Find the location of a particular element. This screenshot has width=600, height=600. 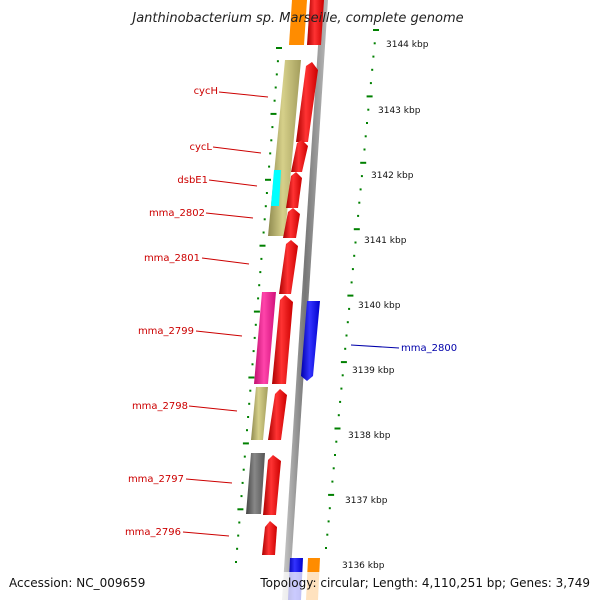

feature-top-red is located at coordinates (315, 22).